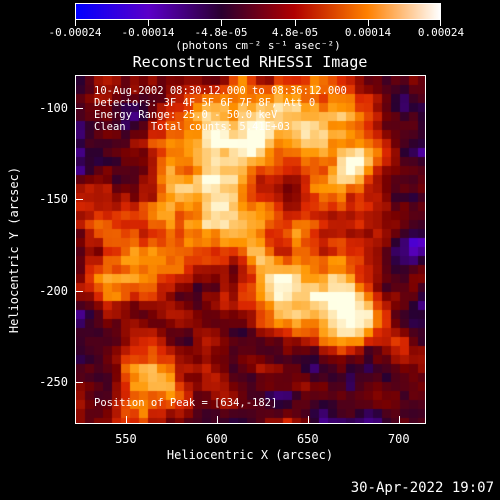 Image resolution: width=500 pixels, height=500 pixels. What do you see at coordinates (75, 32) in the screenshot?
I see `colorbar-tick-label: -0.00024` at bounding box center [75, 32].